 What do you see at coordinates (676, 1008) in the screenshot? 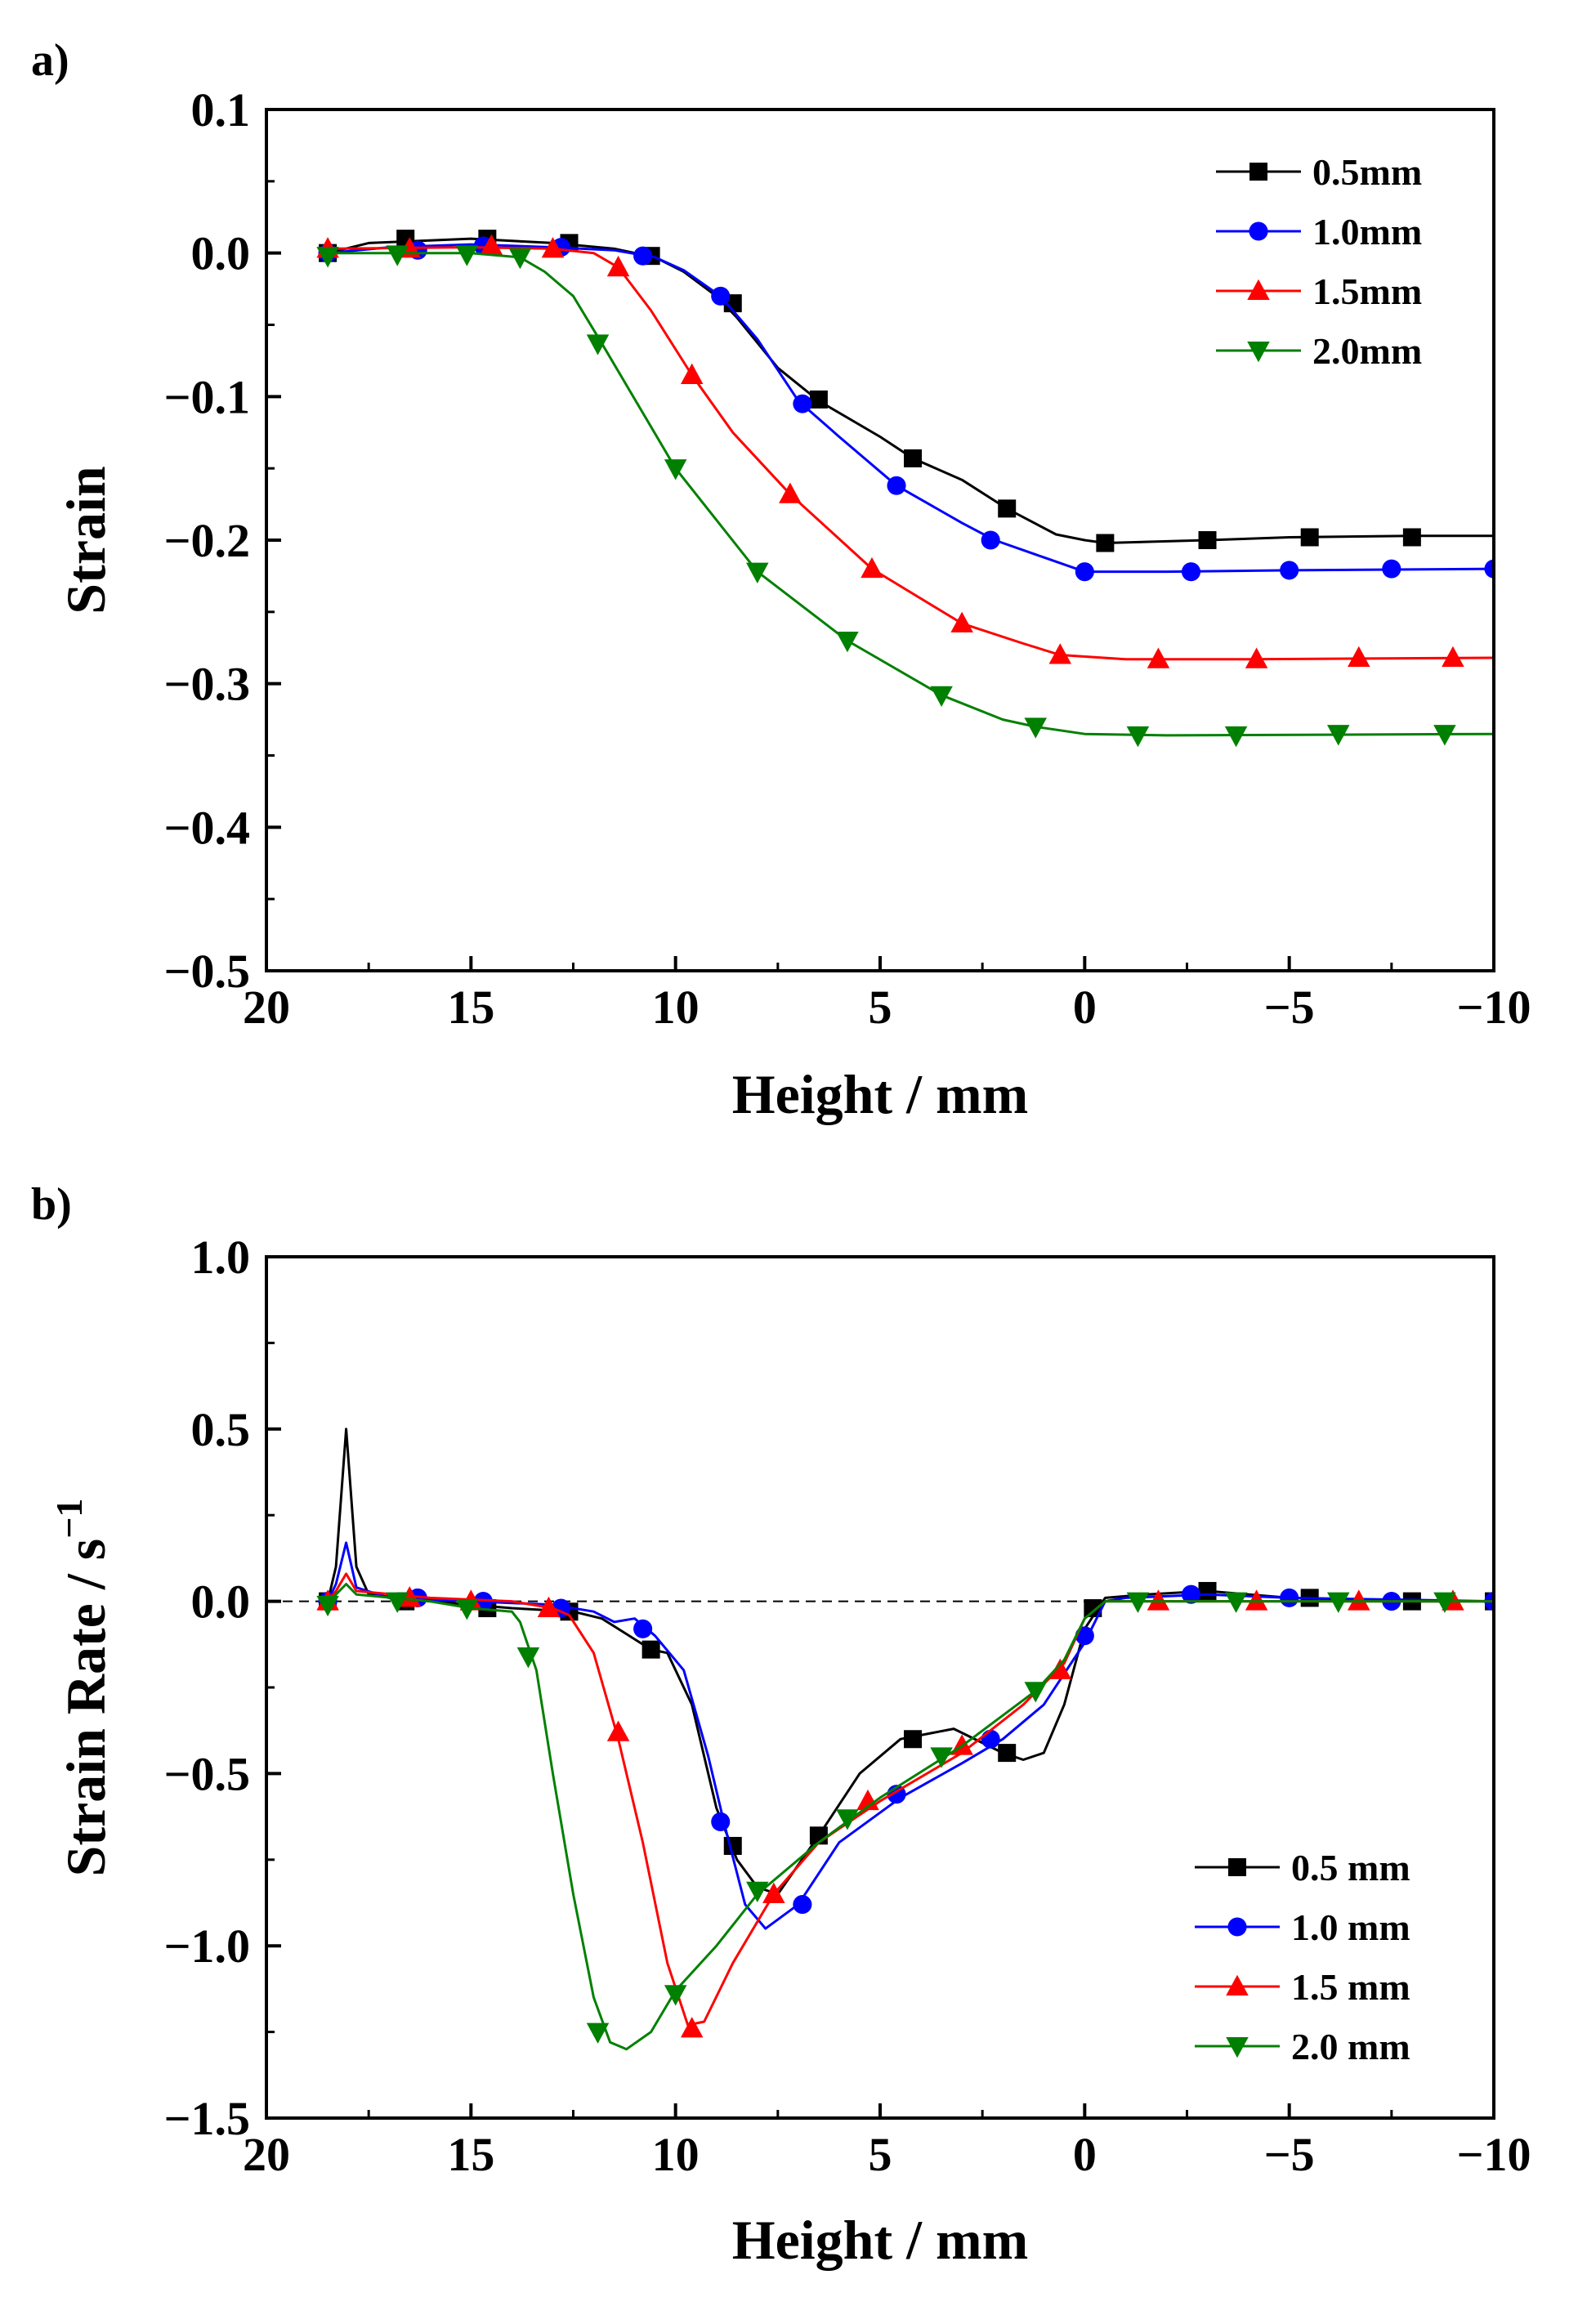
I see `x-tick-label: 10` at bounding box center [676, 1008].